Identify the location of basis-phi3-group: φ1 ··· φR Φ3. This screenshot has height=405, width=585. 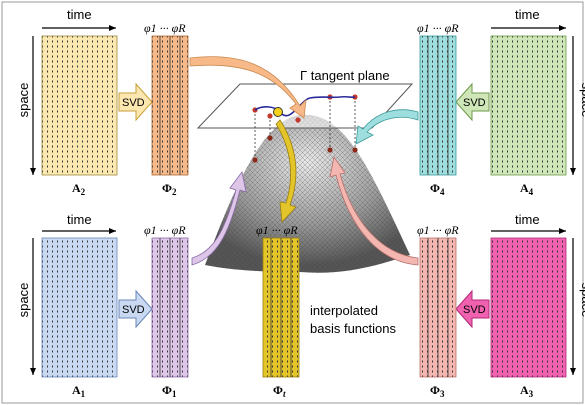
(438, 311).